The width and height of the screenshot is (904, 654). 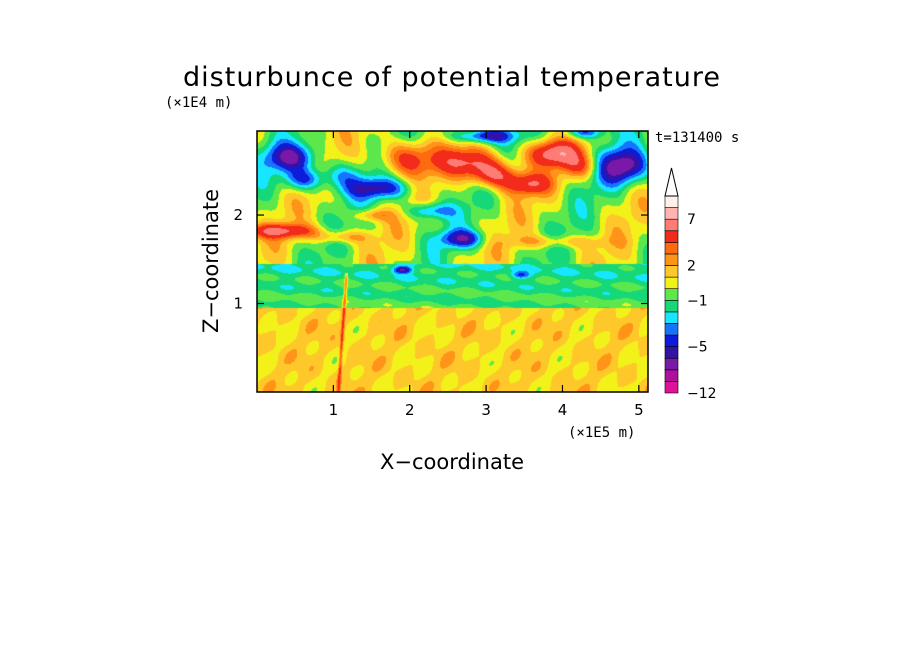 I want to click on x-tick-label: 4, so click(x=563, y=410).